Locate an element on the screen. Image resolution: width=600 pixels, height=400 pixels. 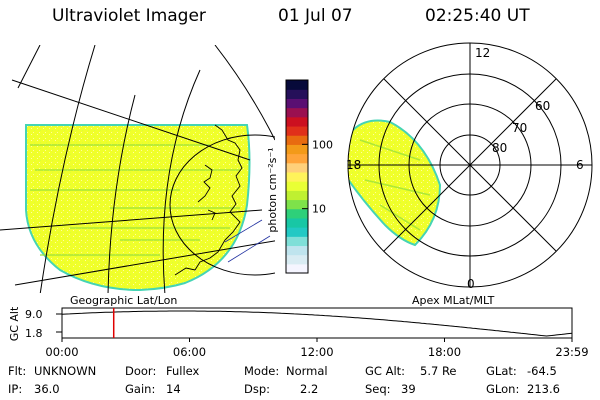
time-label: 02:25:40 UT is located at coordinates (477, 16).